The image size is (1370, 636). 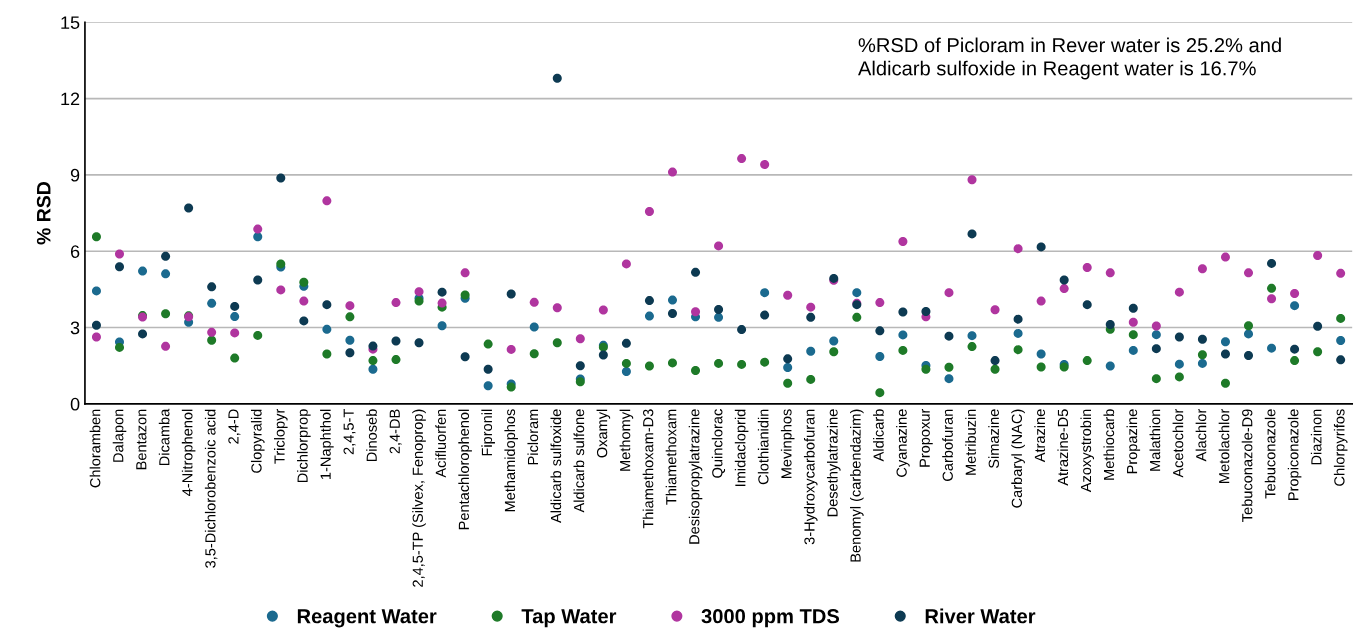 What do you see at coordinates (1109, 444) in the screenshot?
I see `x-tick-label: Methiocarb` at bounding box center [1109, 444].